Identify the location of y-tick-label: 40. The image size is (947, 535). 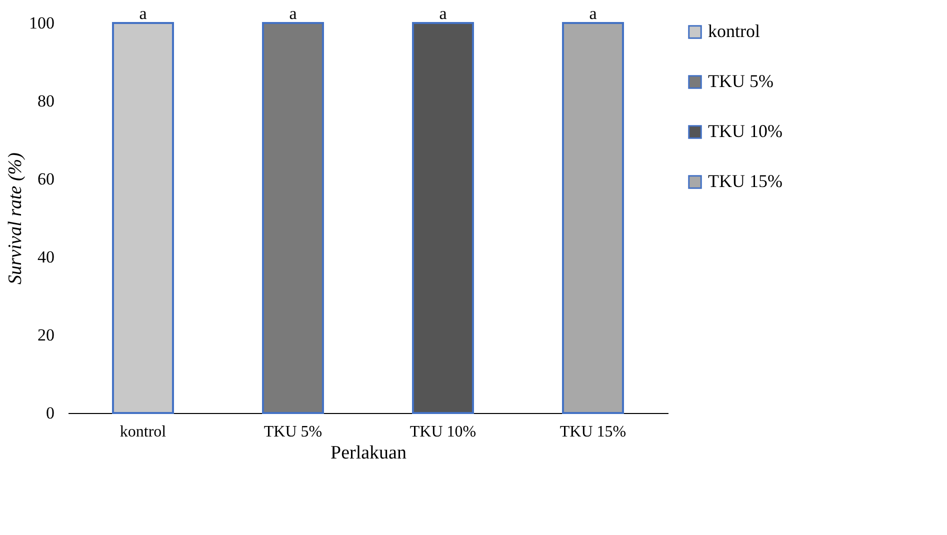
(46, 257).